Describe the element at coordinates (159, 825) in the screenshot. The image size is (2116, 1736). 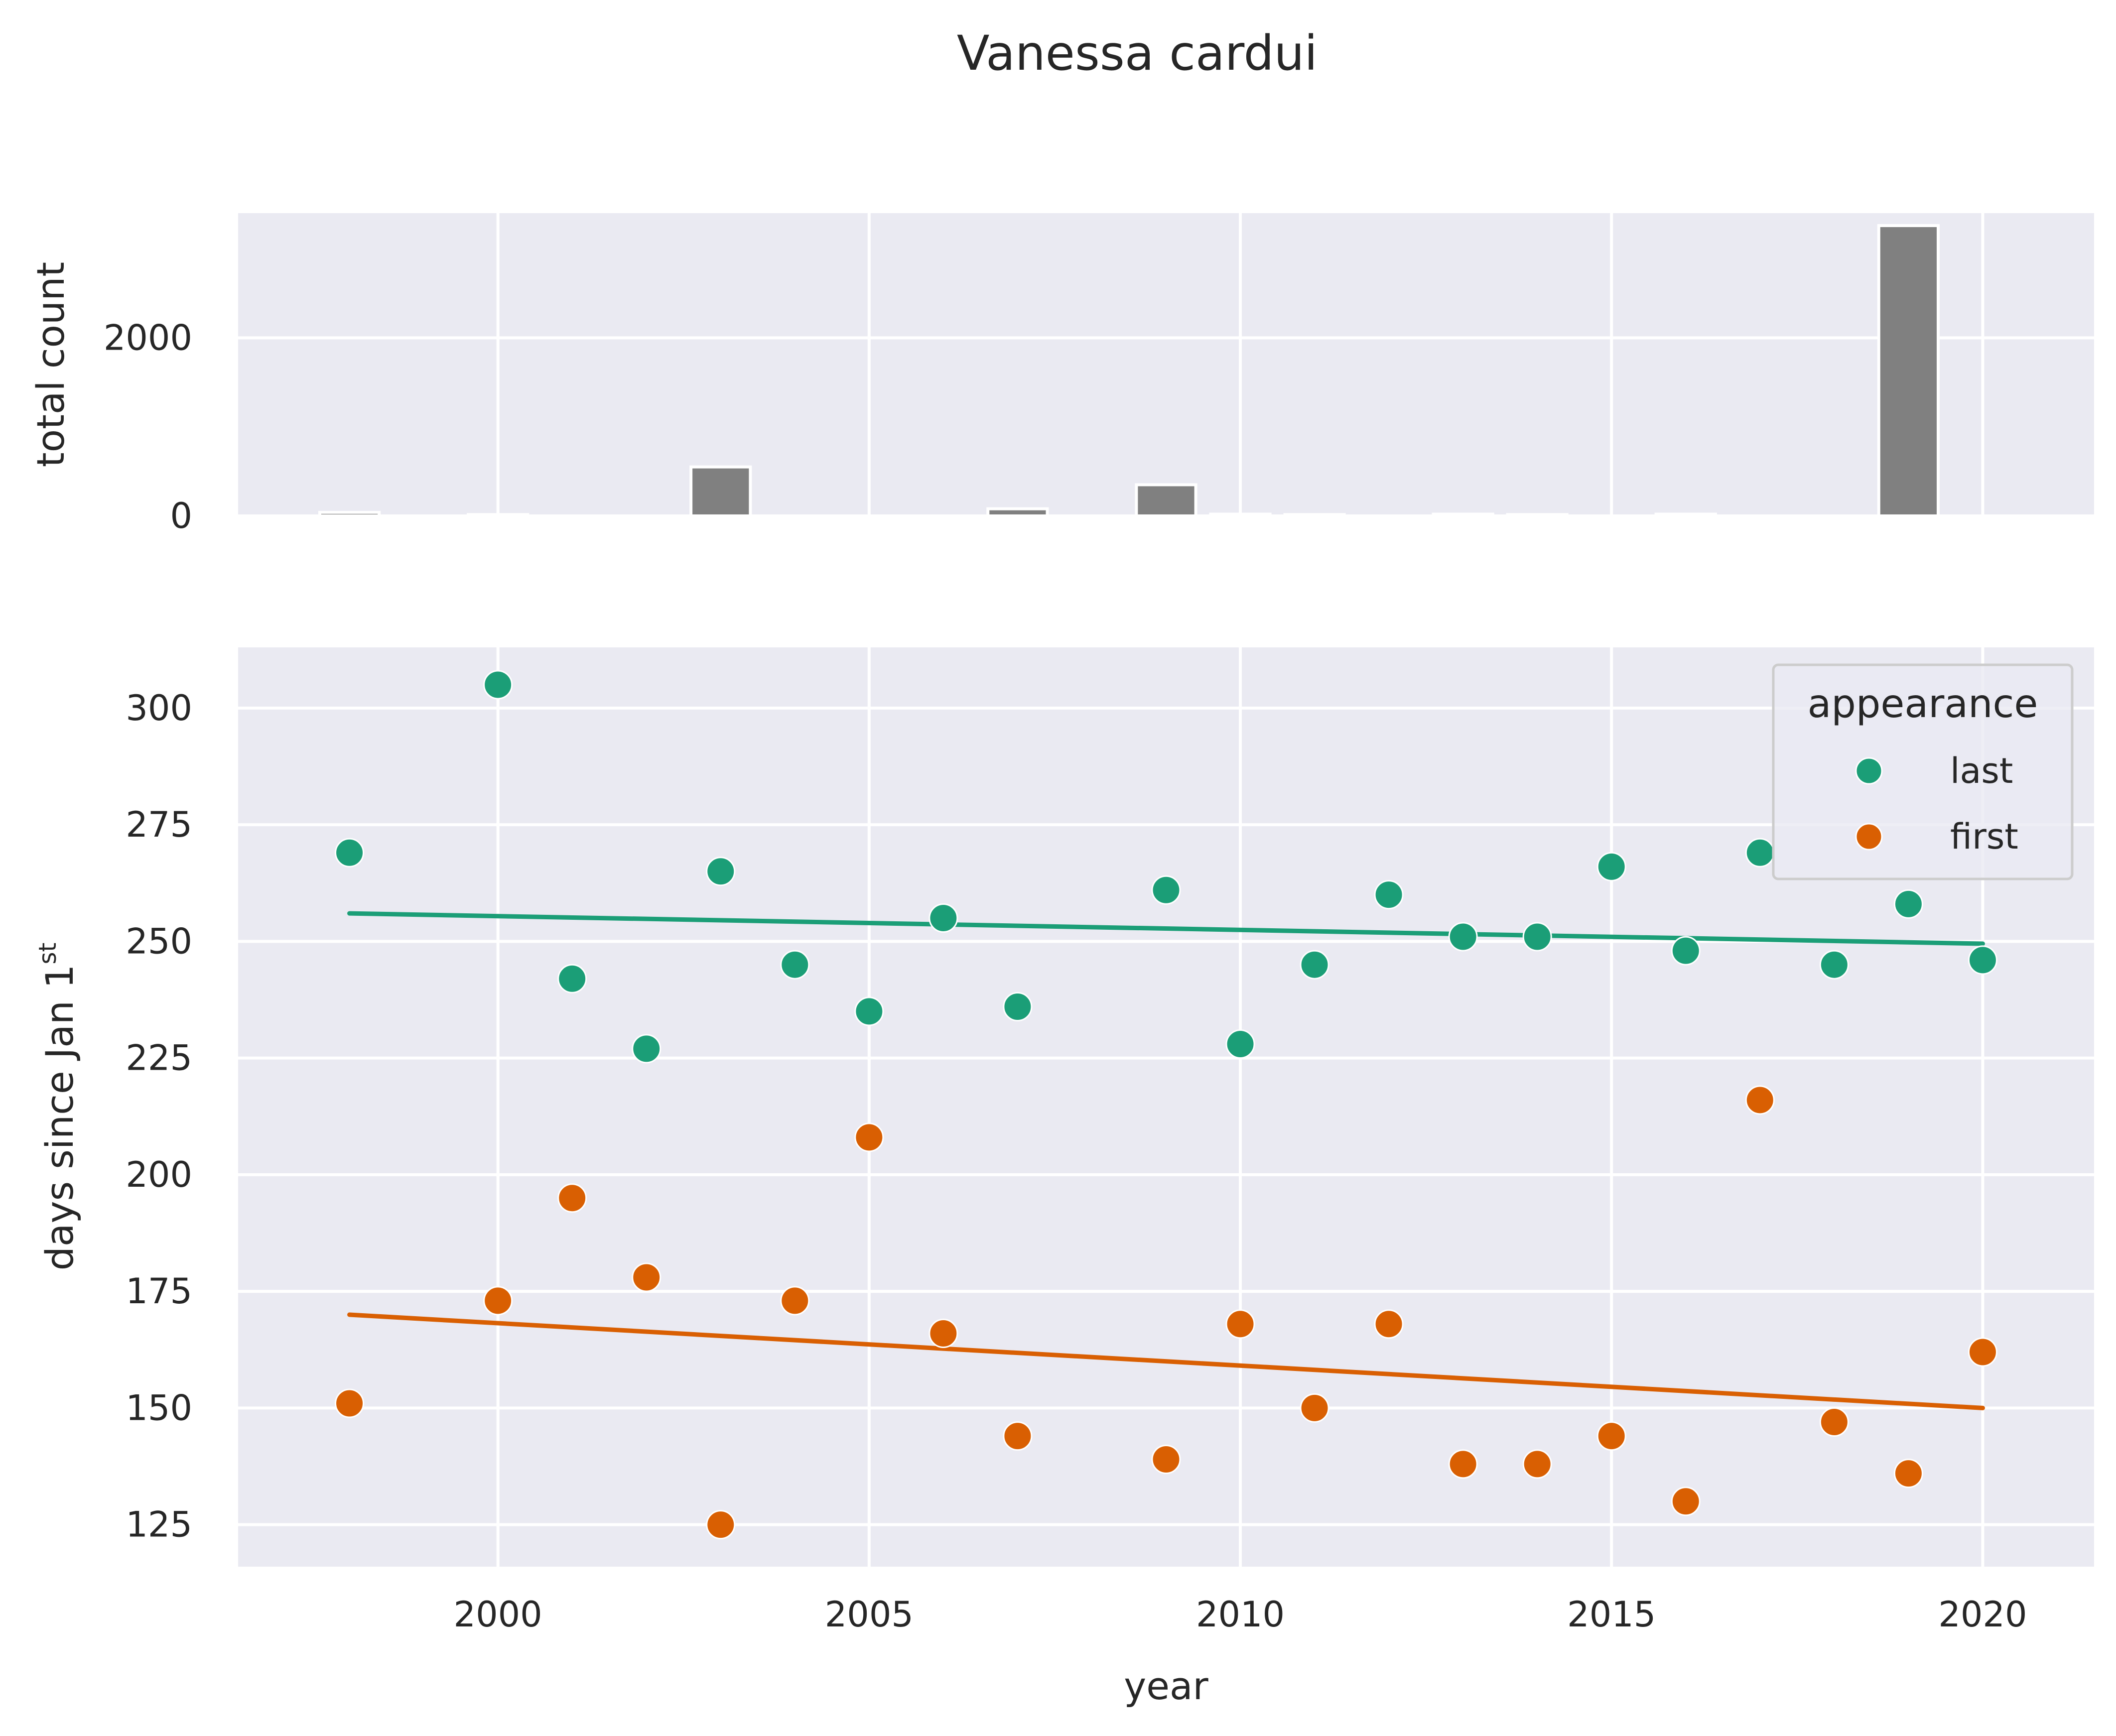
I see `bottom-y-tick-label: 275` at that location.